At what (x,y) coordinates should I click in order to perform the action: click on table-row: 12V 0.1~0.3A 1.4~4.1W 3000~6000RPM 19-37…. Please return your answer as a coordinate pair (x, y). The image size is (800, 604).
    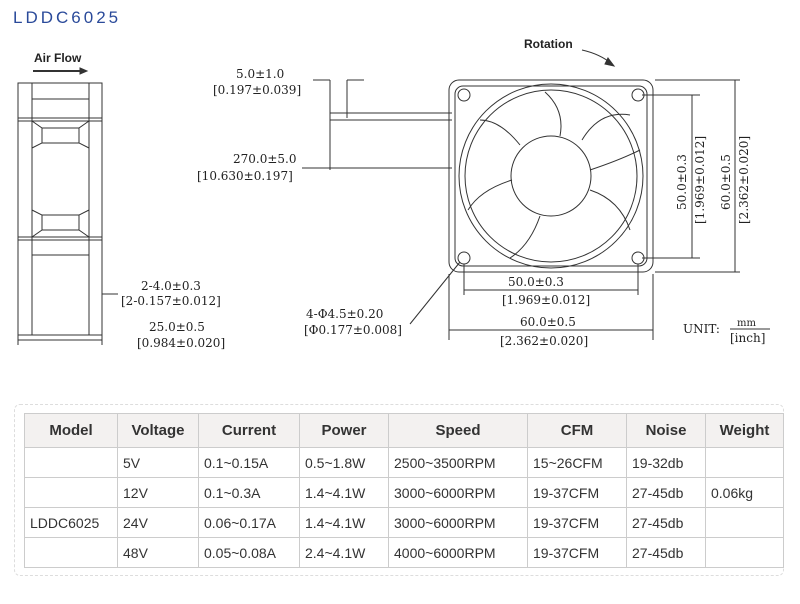
    Looking at the image, I should click on (404, 492).